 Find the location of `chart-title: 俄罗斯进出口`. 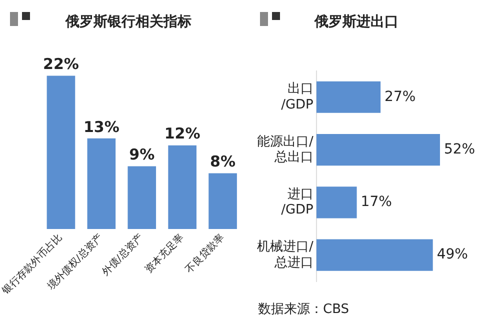

chart-title: 俄罗斯进出口 is located at coordinates (356, 22).